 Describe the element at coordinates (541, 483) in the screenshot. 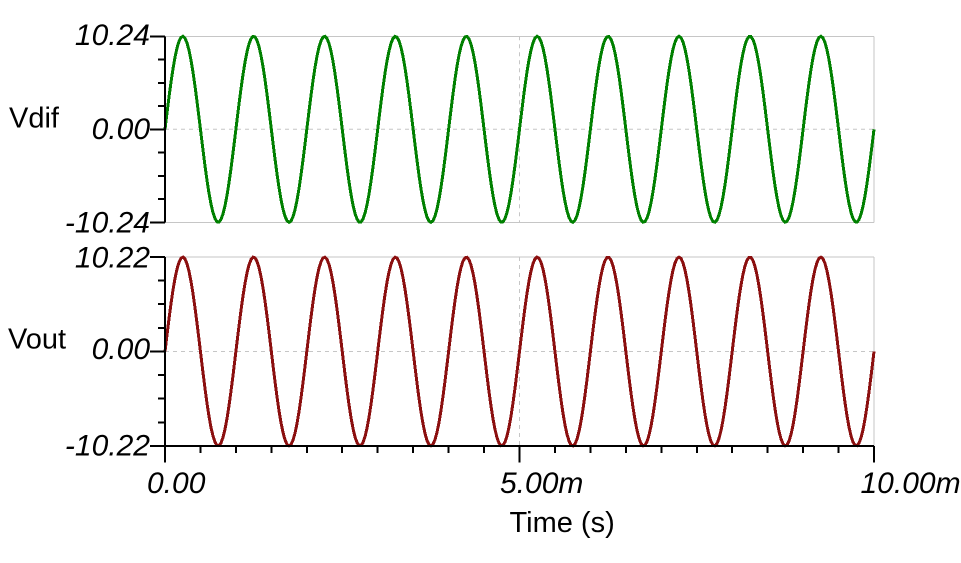

I see `svg-text: 5.00m` at that location.